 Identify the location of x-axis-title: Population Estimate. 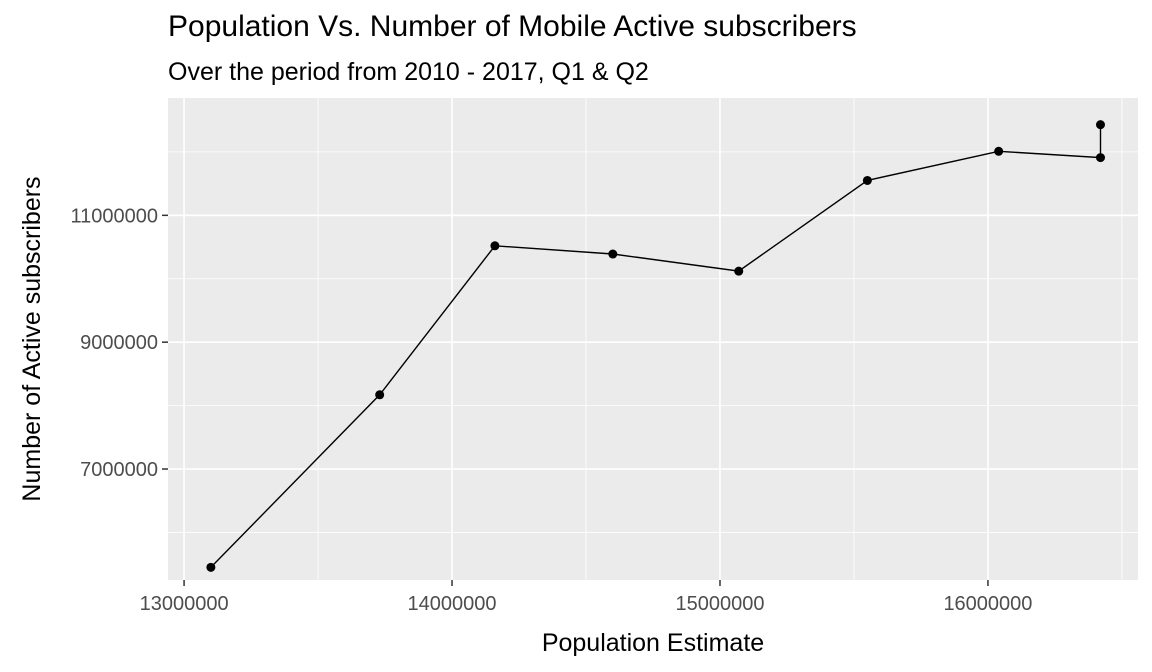
(653, 643).